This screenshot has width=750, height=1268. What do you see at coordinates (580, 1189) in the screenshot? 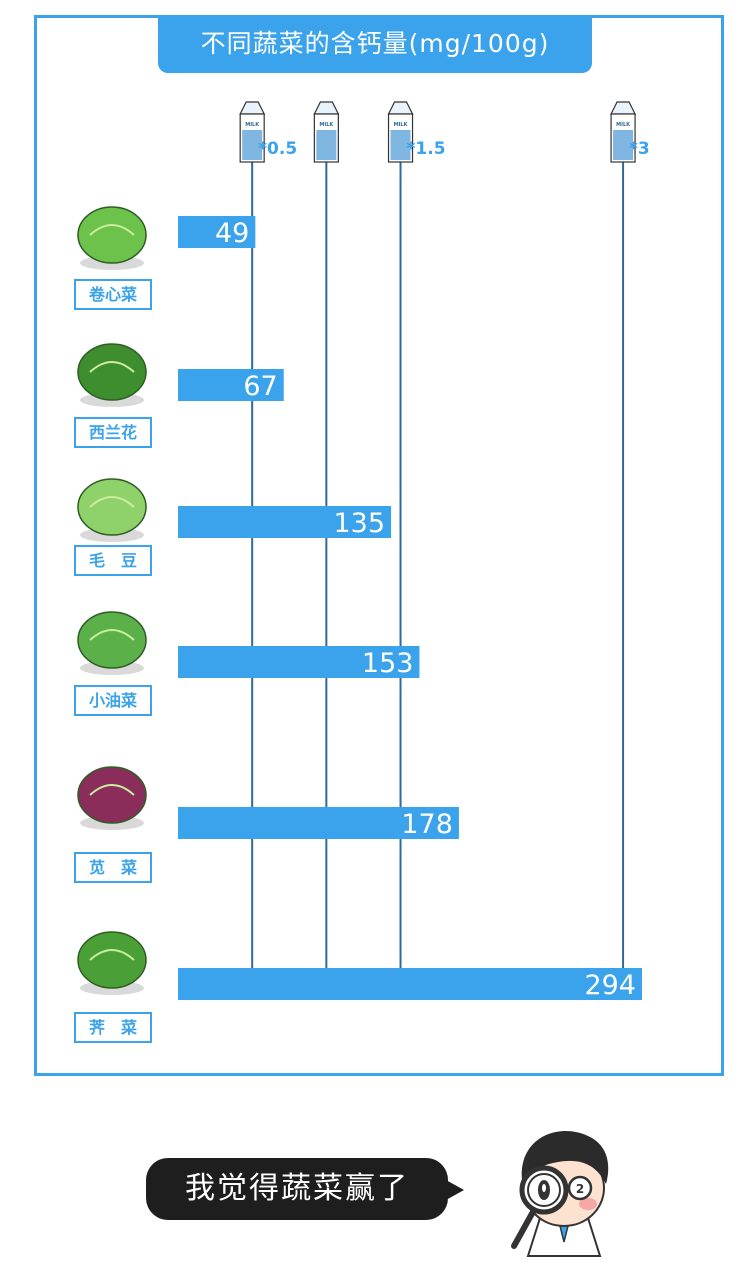
I see `svg-text: 2` at bounding box center [580, 1189].